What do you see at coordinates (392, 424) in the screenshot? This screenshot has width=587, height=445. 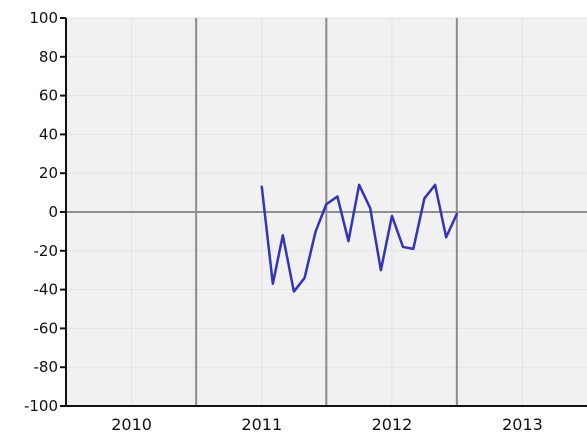 I see `x-tick-label: 2012` at bounding box center [392, 424].